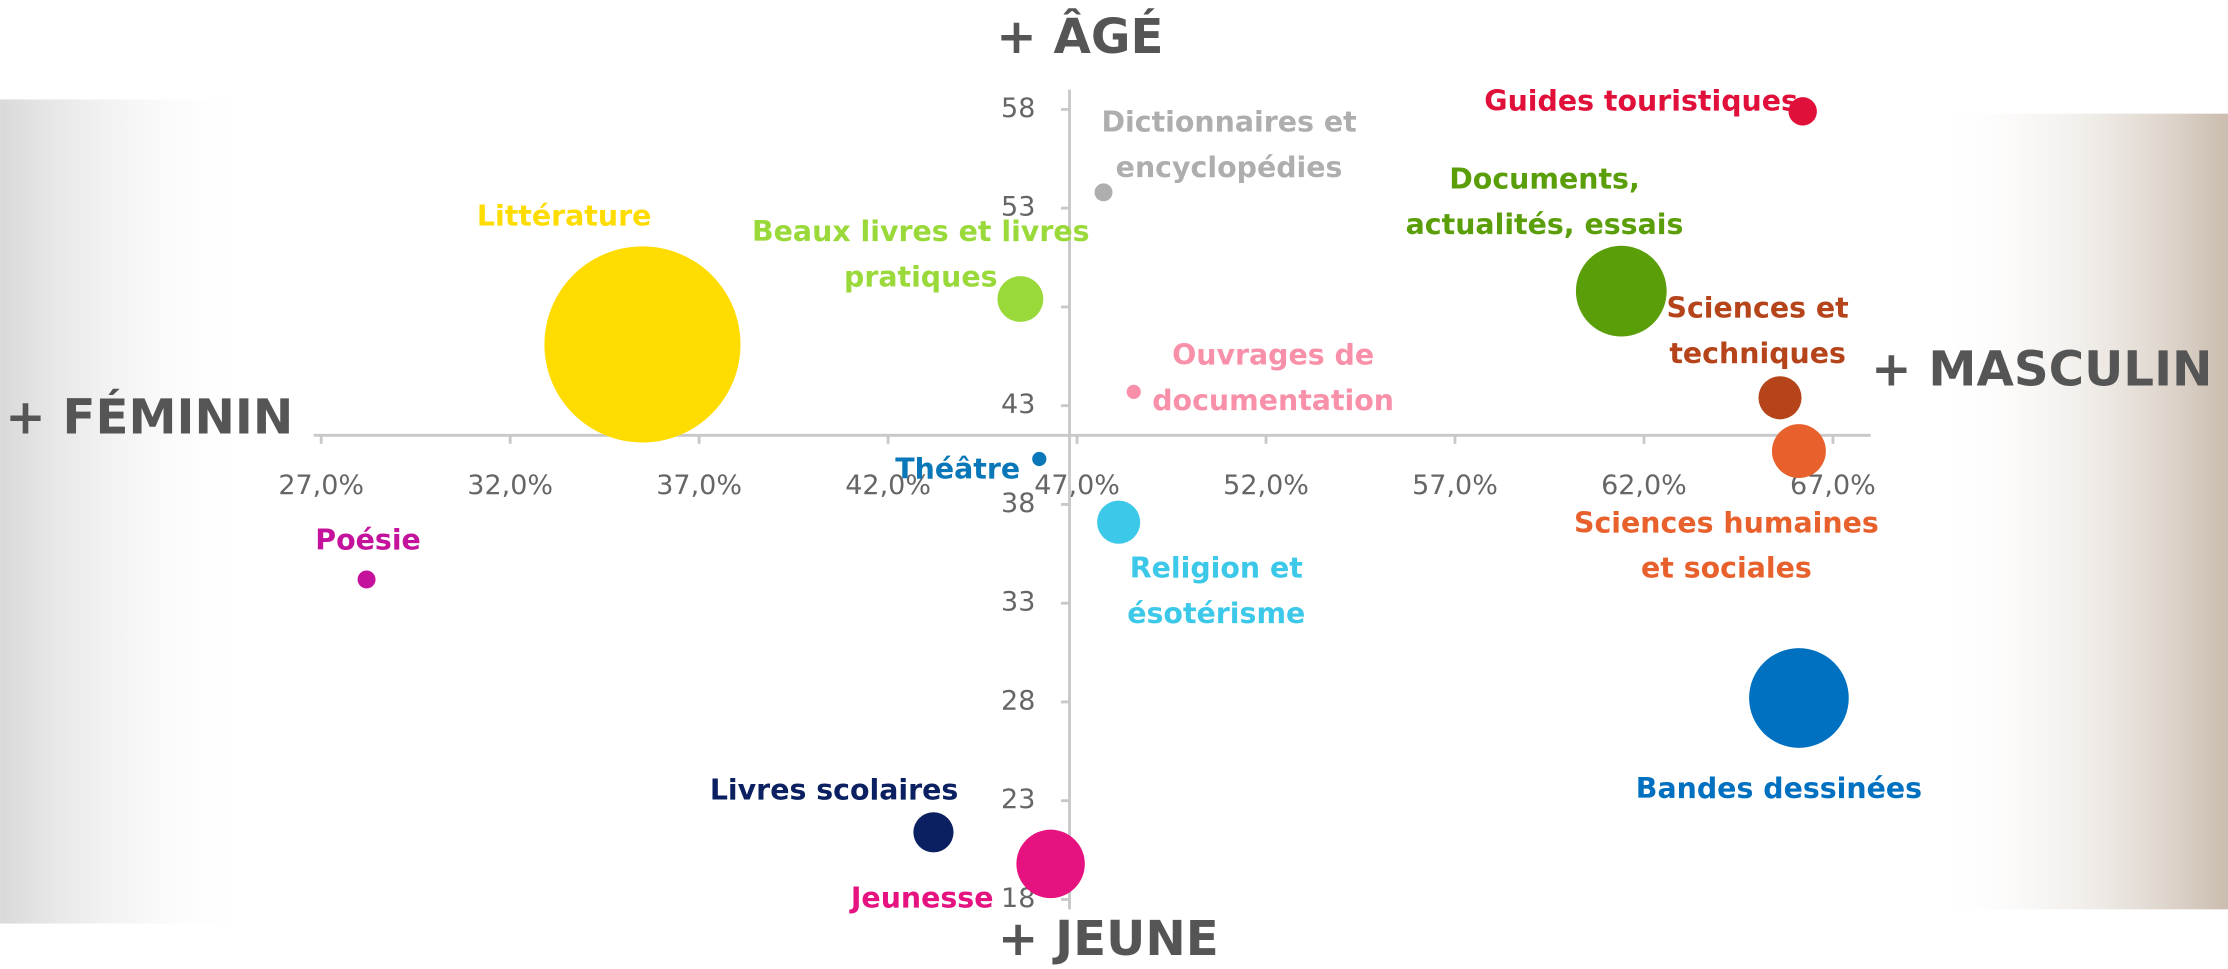 This screenshot has height=969, width=2228. What do you see at coordinates (1228, 122) in the screenshot?
I see `point-label-line: Dictionnaires et` at bounding box center [1228, 122].